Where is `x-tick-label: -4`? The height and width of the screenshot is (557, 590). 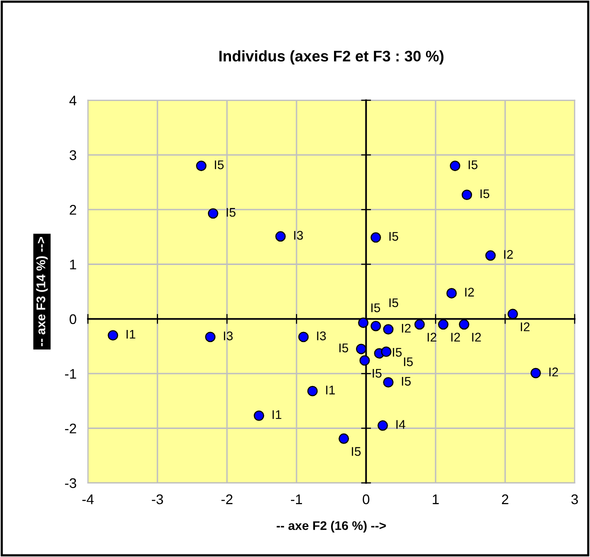 x-tick-label: -4 is located at coordinates (88, 499).